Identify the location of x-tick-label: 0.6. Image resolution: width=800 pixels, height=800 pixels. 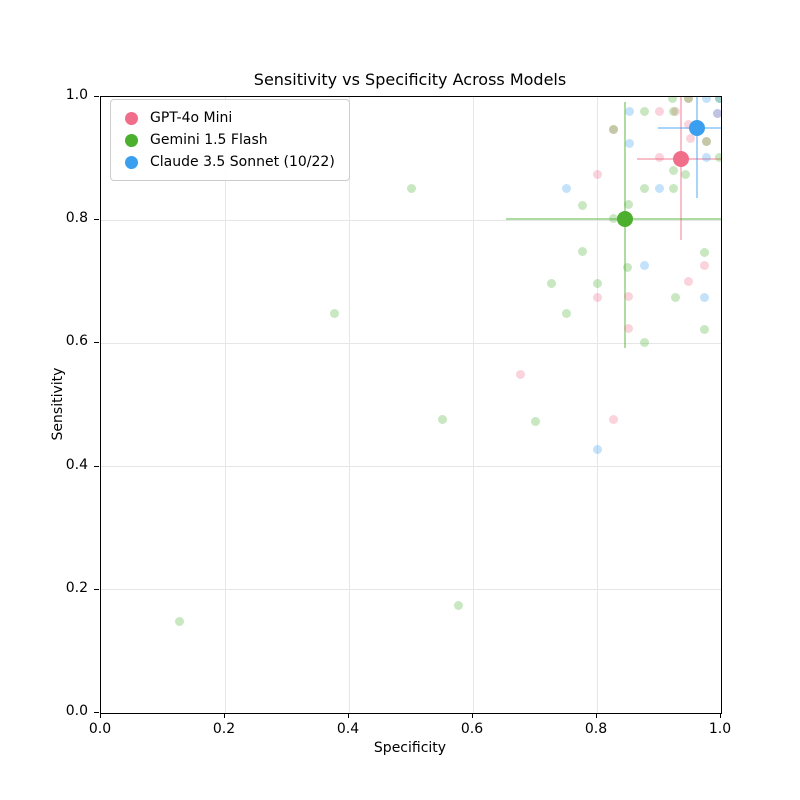
(472, 729).